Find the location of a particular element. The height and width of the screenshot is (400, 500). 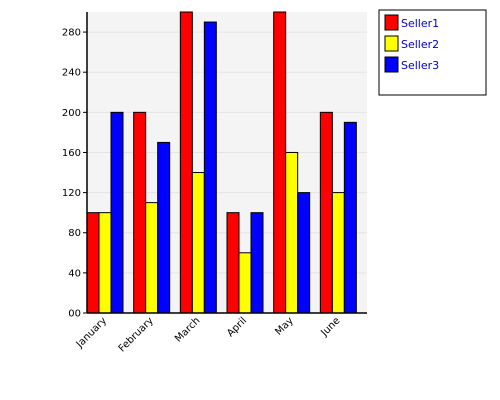

bar-seller1-march is located at coordinates (186, 162).